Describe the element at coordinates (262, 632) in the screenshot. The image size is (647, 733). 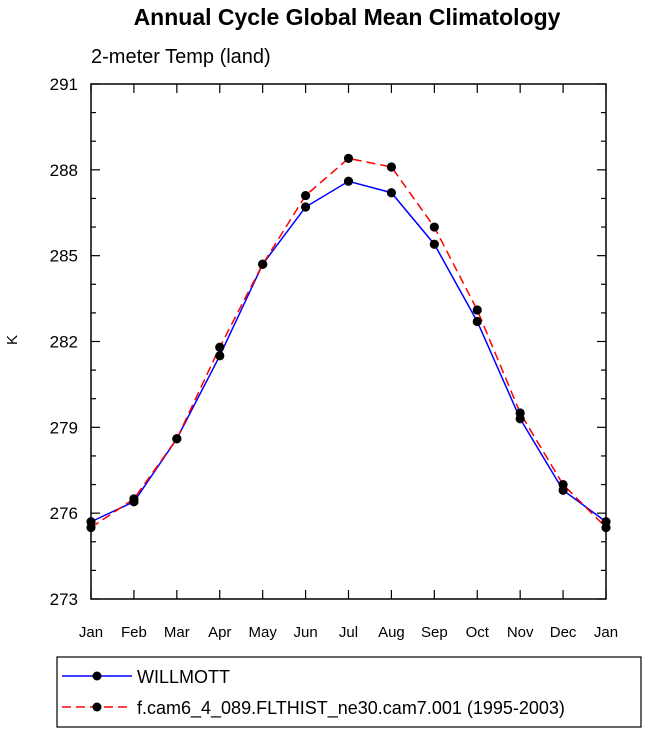
I see `x-tick-label: May` at that location.